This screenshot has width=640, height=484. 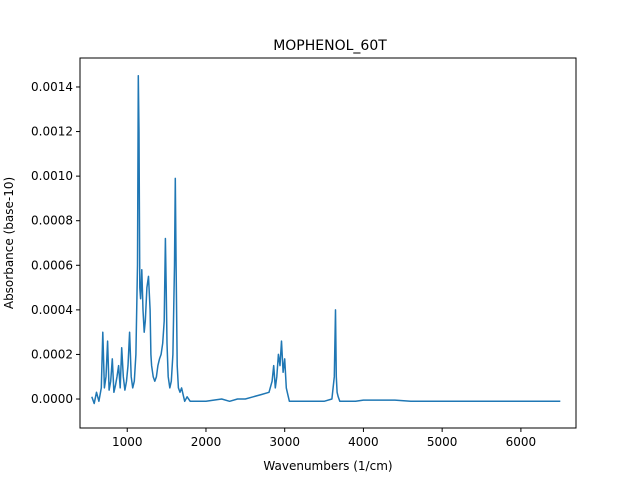 I want to click on x-axis-label: Wavenumbers (1/cm), so click(x=327, y=466).